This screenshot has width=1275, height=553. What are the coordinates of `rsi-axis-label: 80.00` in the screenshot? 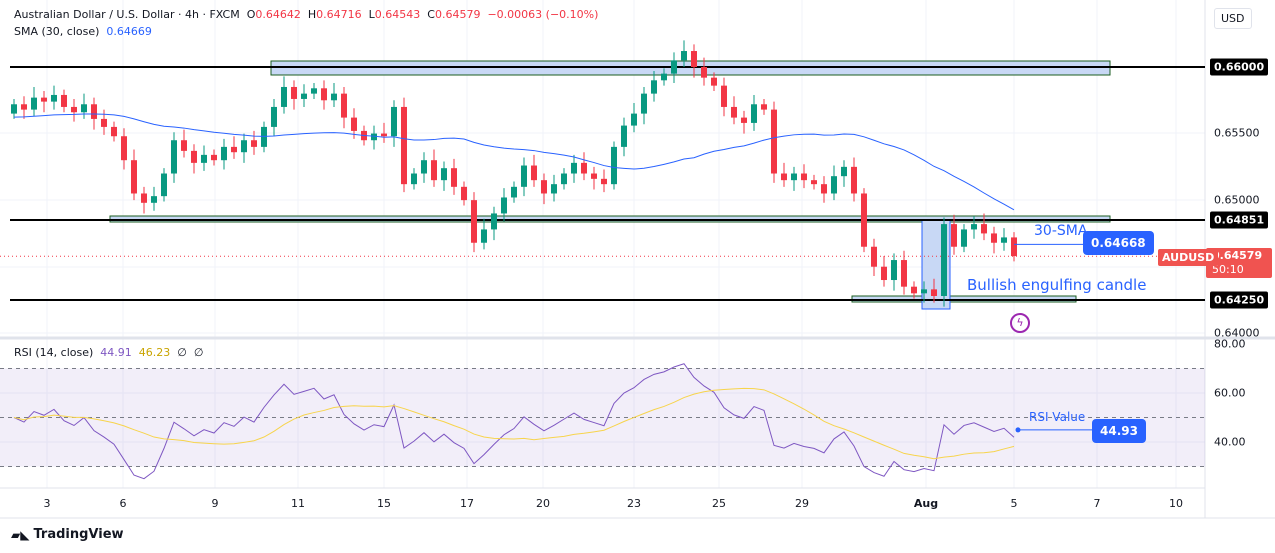 It's located at (1230, 344).